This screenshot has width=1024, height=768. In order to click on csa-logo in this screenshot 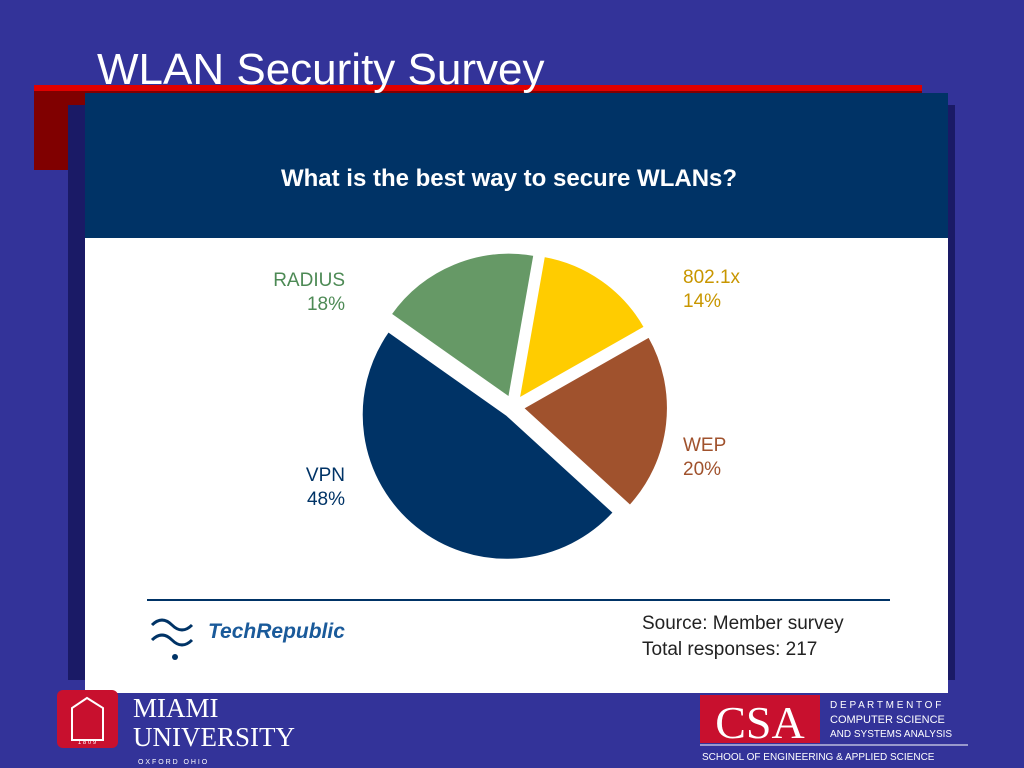, I will do `click(760, 719)`.